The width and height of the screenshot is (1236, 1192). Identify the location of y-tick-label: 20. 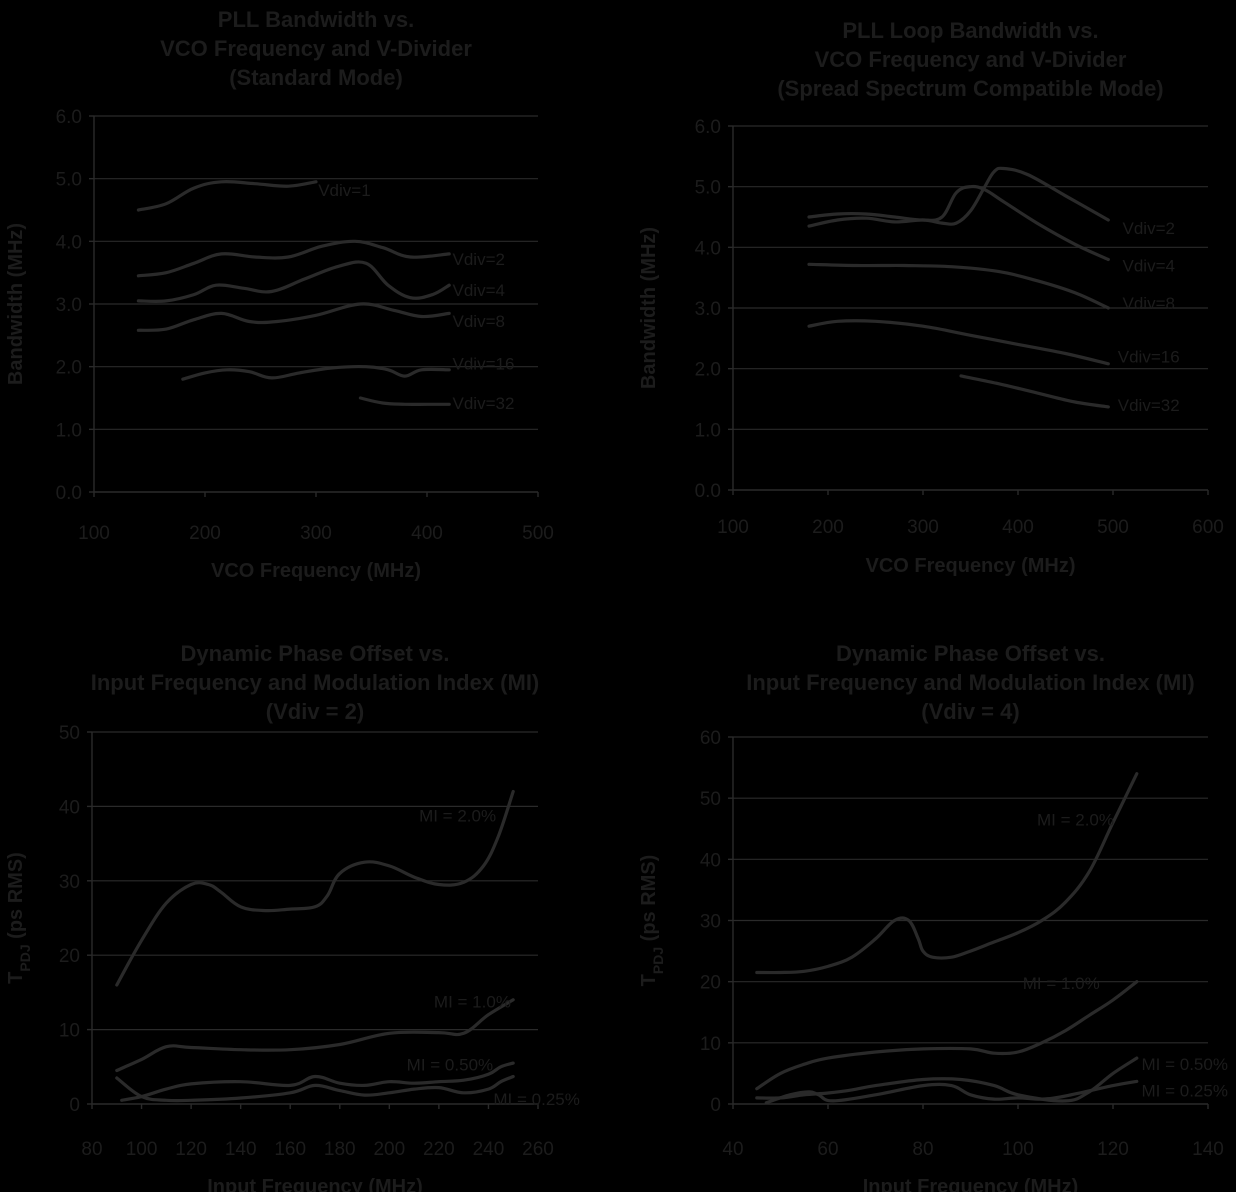
(710, 983).